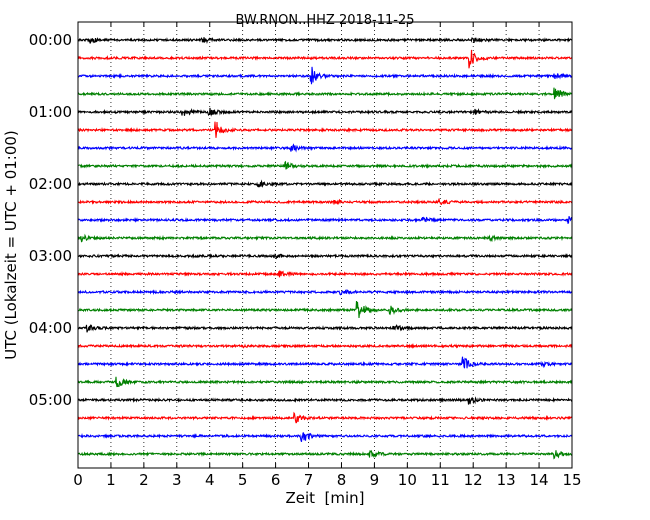 The image size is (650, 520). What do you see at coordinates (78, 480) in the screenshot?
I see `x-tick-label: 0` at bounding box center [78, 480].